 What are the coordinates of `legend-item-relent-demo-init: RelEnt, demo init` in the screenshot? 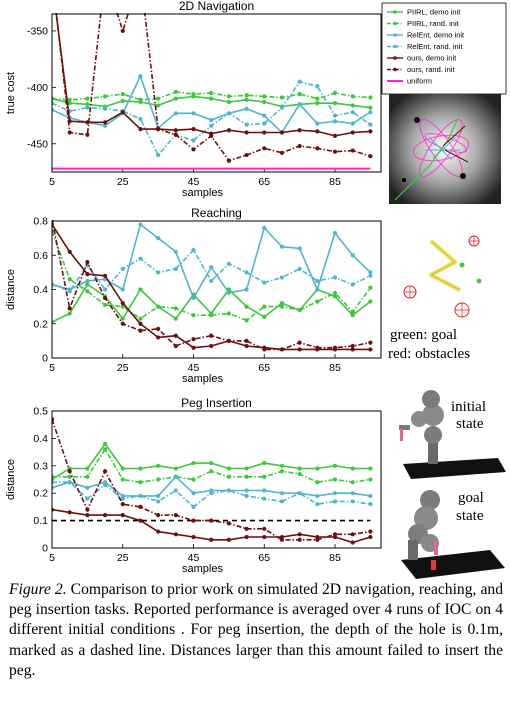 It's located at (426, 35).